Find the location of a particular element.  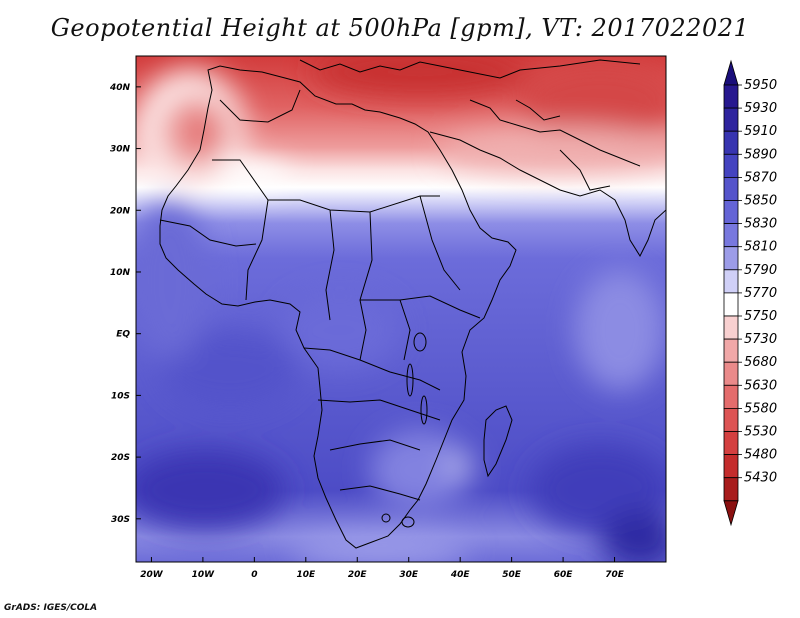

colorbar-label-15: 5530 is located at coordinates (760, 432).